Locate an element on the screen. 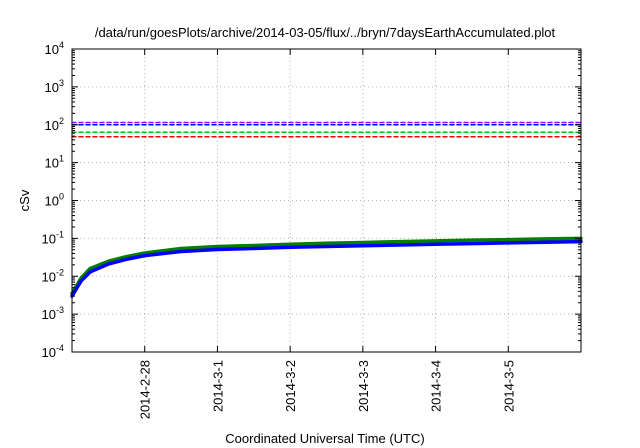  x-tick-label: 2014-3-5 is located at coordinates (508, 386).